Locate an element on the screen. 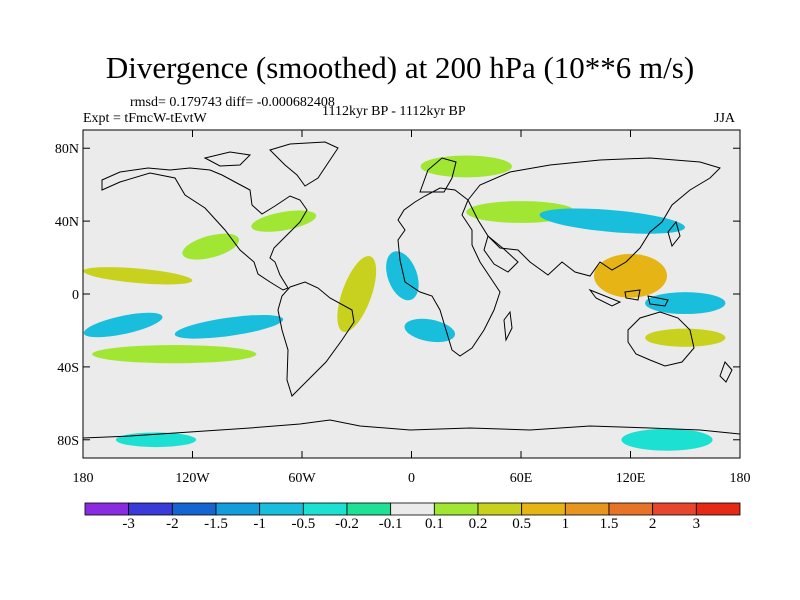 The image size is (800, 600). colorbar is located at coordinates (412, 509).